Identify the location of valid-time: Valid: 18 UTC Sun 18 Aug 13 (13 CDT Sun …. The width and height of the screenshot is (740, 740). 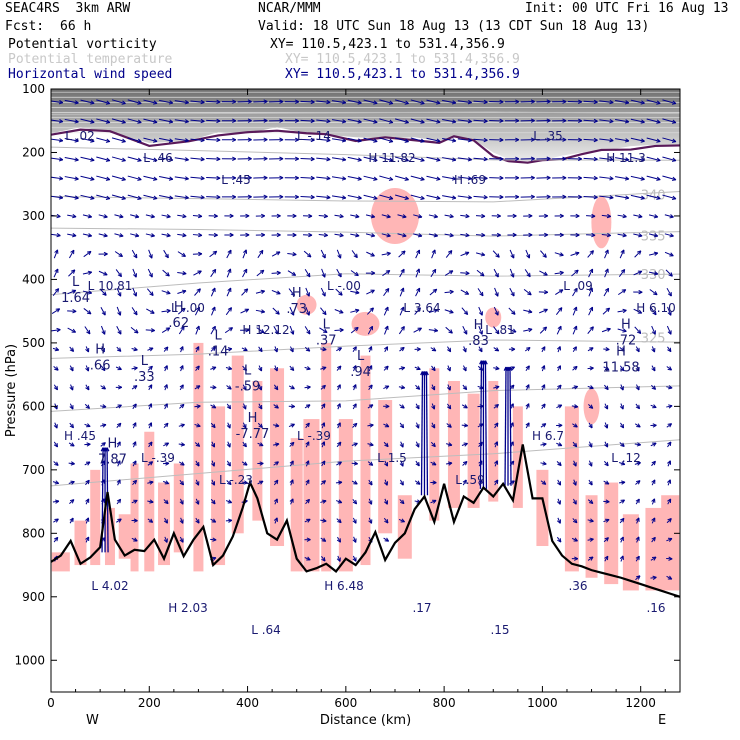
(454, 26).